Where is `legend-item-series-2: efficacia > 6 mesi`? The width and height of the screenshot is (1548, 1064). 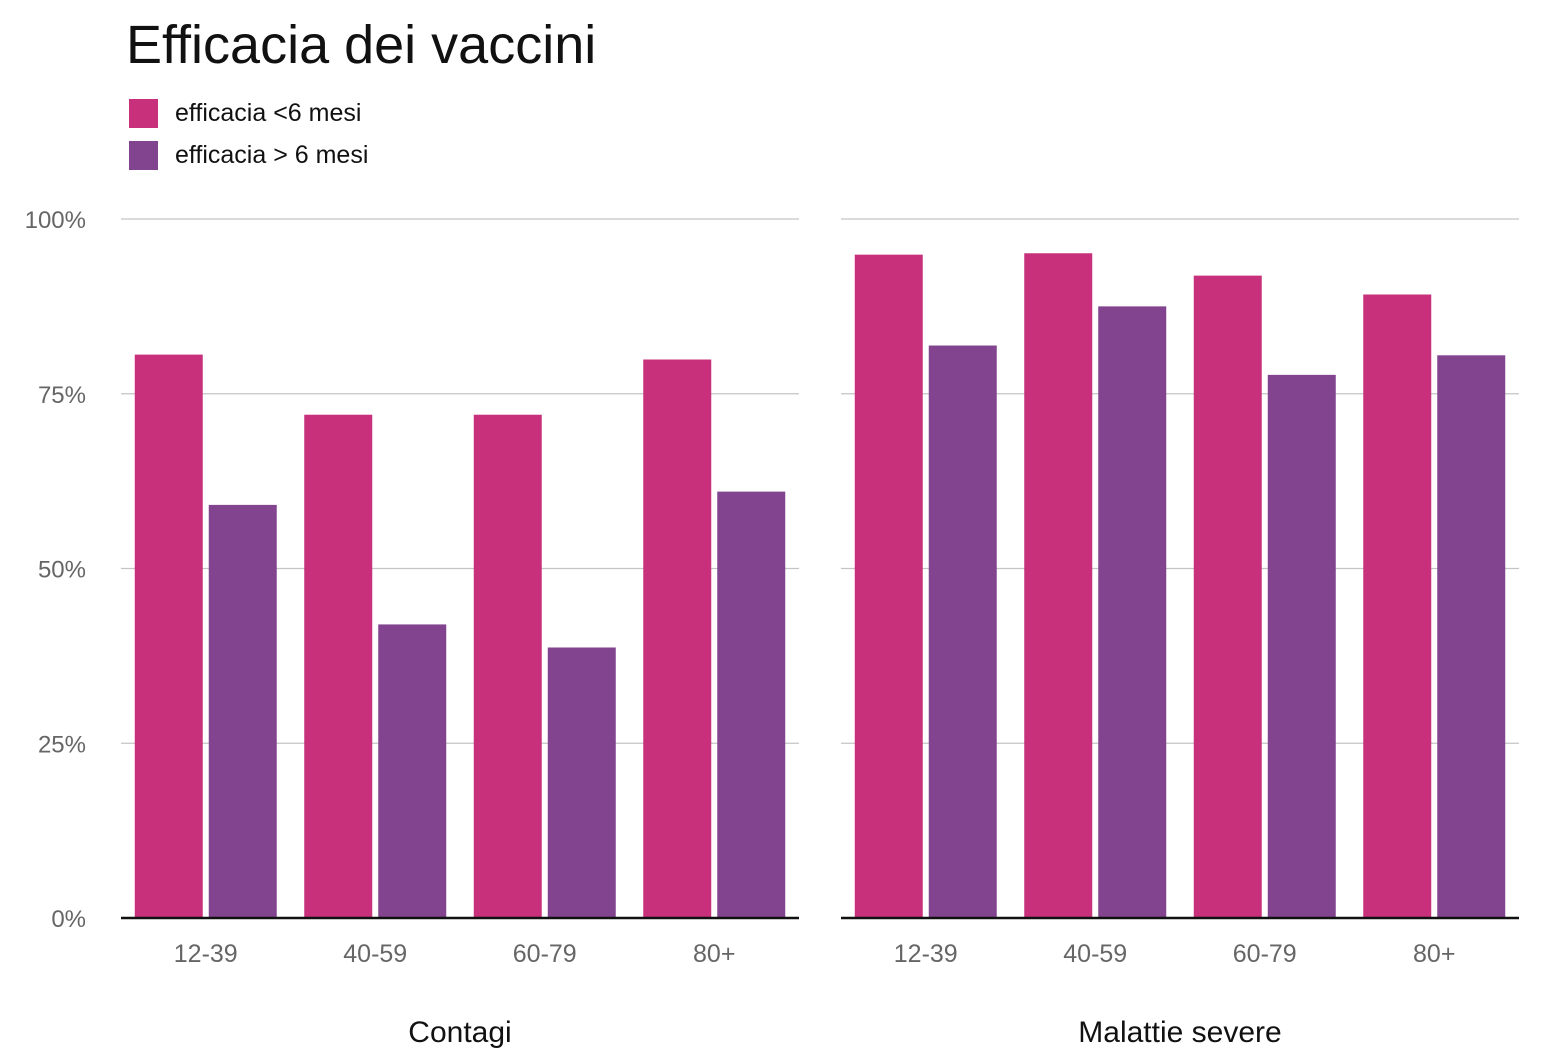
legend-item-series-2: efficacia > 6 mesi is located at coordinates (248, 155).